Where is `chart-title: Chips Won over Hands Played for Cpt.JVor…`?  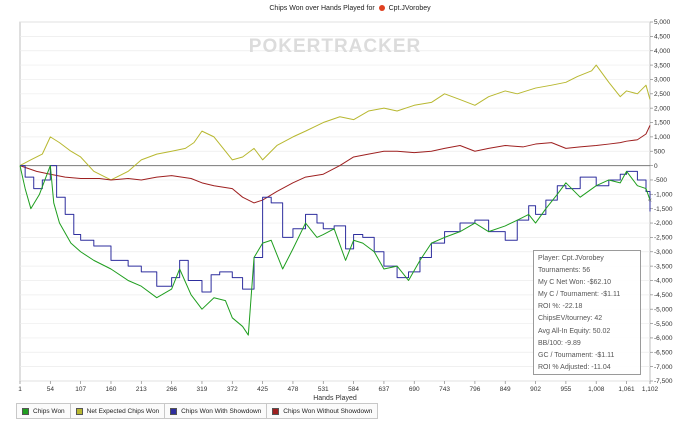 chart-title: Chips Won over Hands Played for Cpt.JVor… is located at coordinates (350, 8).